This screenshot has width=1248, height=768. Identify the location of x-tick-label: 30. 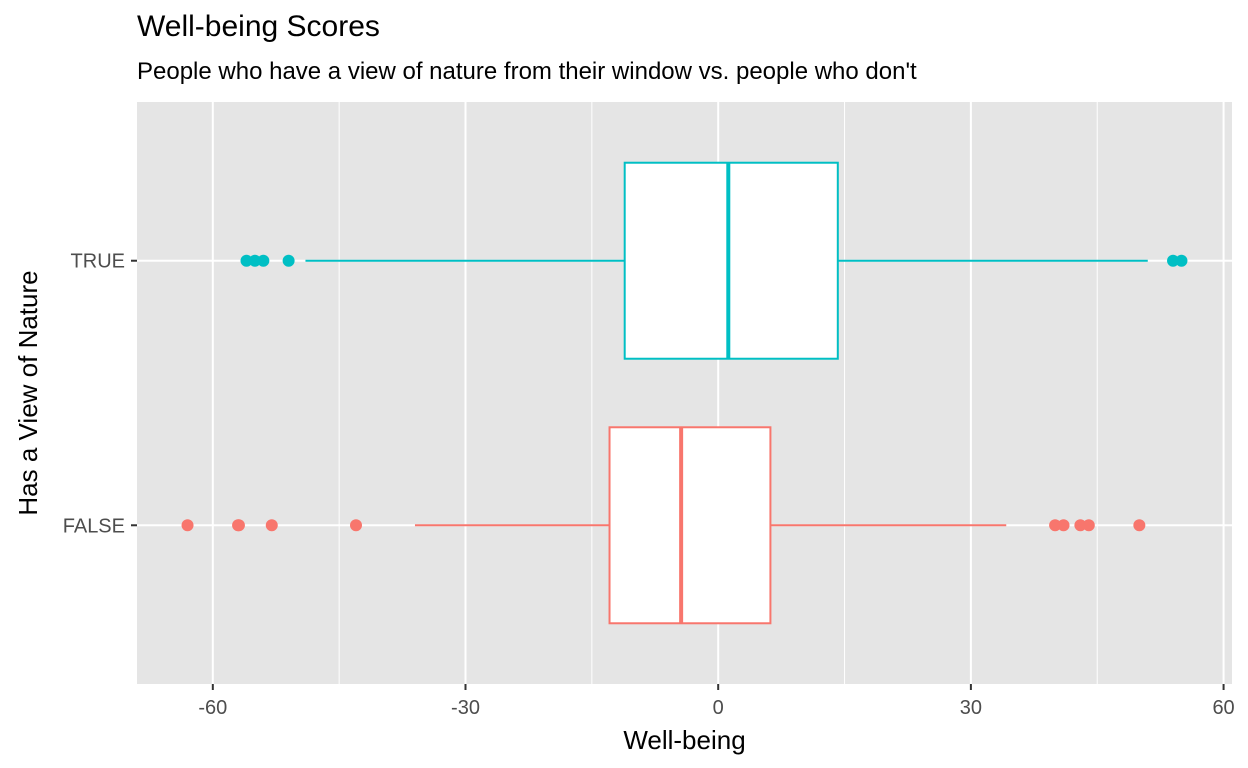
(971, 708).